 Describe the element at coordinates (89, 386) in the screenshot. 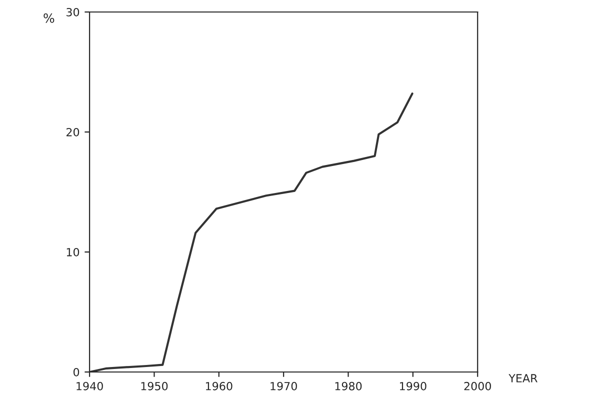

I see `x-tick-label: 1940` at that location.